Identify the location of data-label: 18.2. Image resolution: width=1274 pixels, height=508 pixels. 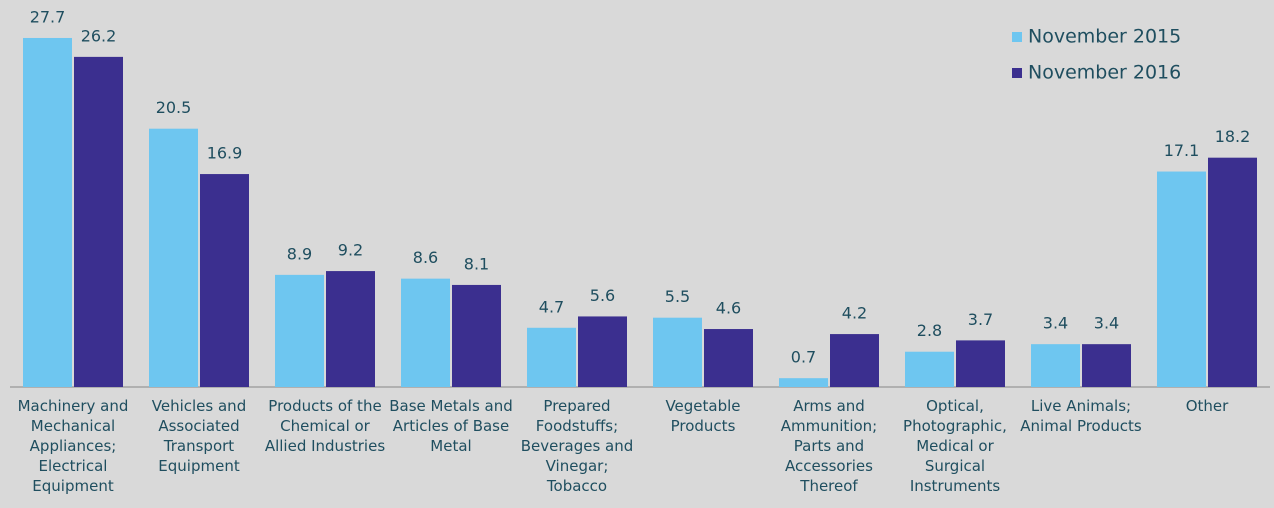
(1233, 136).